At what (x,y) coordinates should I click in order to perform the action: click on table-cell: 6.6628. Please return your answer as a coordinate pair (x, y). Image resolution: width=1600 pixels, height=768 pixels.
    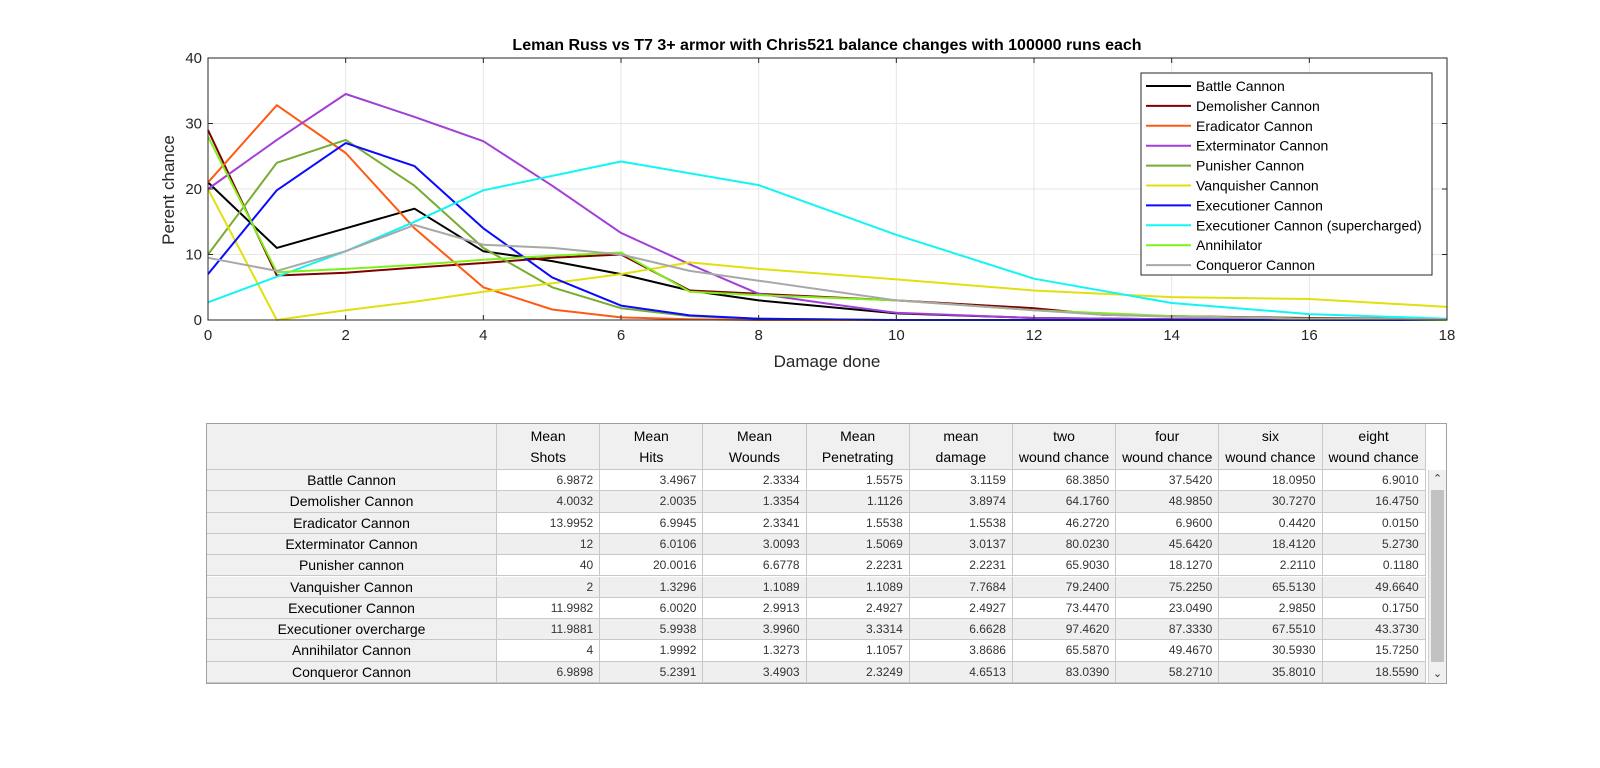
    Looking at the image, I should click on (961, 630).